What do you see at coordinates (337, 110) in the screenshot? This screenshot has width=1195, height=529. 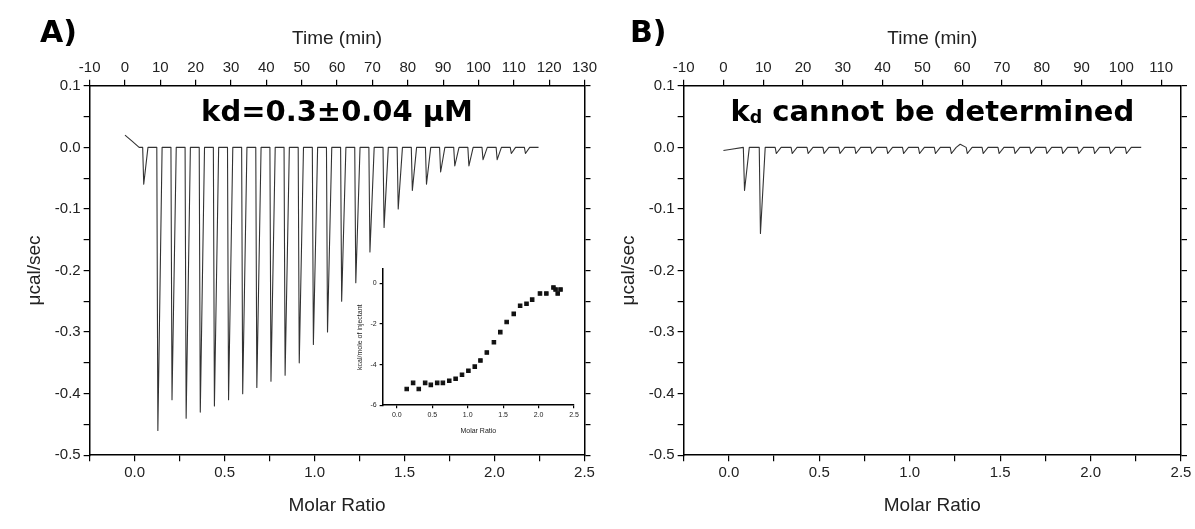 I see `annotation: kd=0.3±0.04 μM` at bounding box center [337, 110].